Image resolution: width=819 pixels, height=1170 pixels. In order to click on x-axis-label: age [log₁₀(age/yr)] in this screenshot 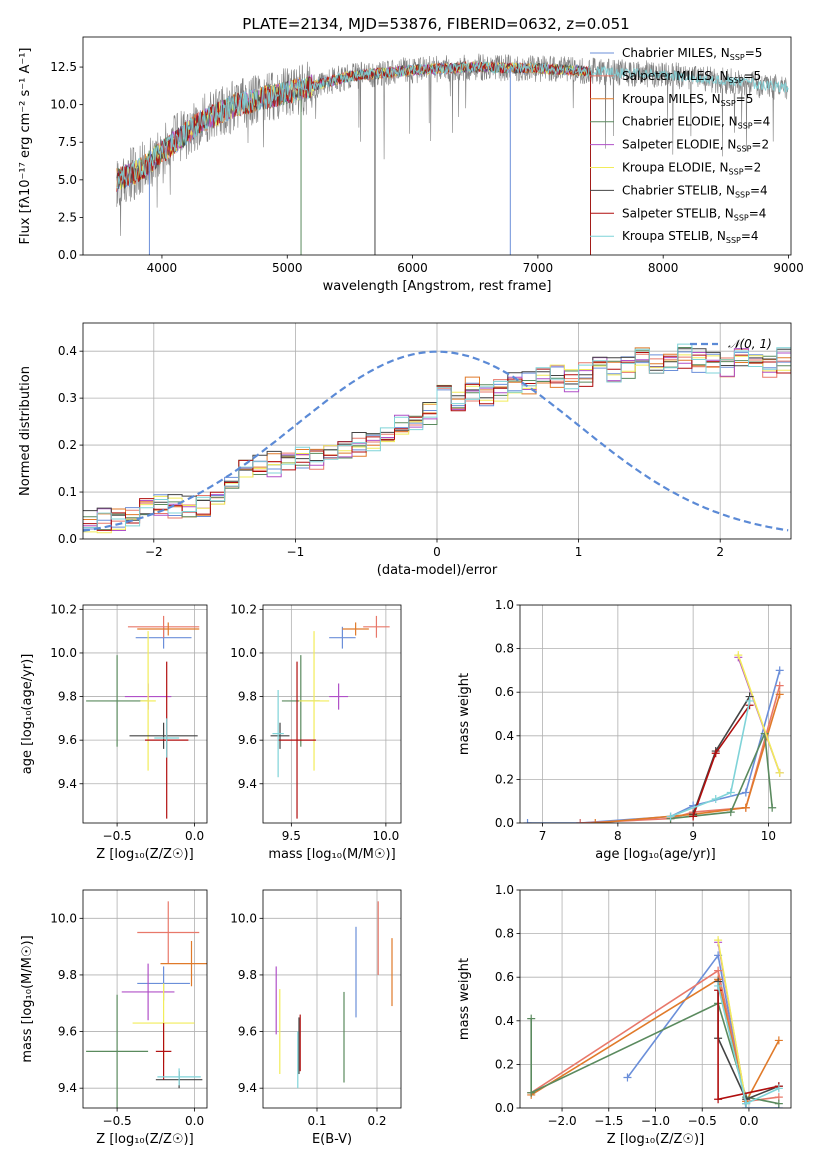, I will do `click(655, 854)`.